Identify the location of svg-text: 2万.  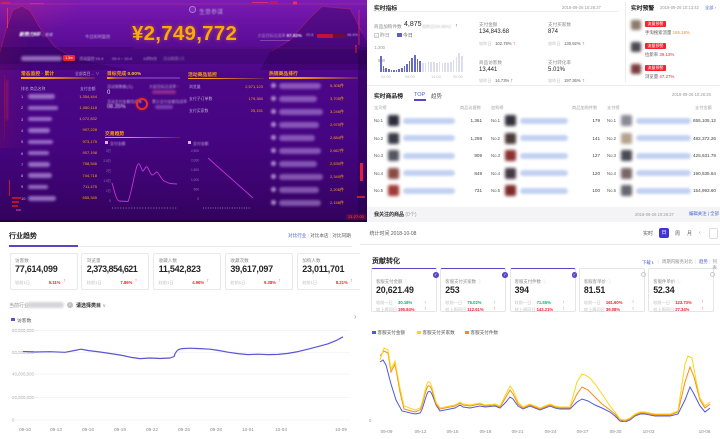
(108, 171).